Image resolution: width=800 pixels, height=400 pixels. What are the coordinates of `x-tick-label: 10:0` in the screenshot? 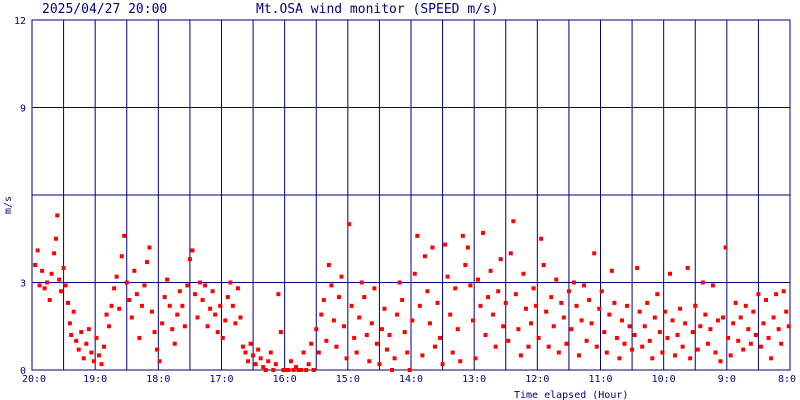 It's located at (664, 379).